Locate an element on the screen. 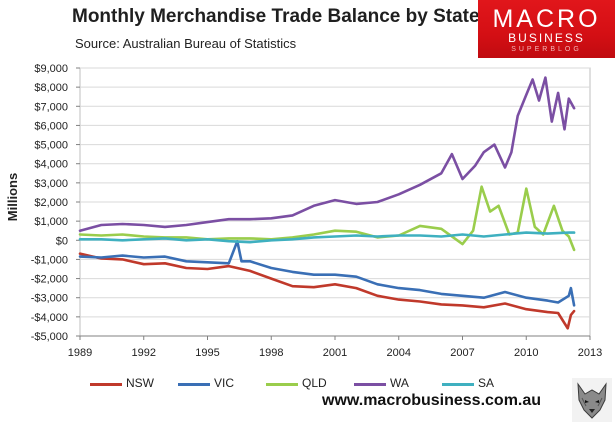 The height and width of the screenshot is (425, 615). macro-business-logo: MACRO BUSINESS SUPERBLOG is located at coordinates (546, 29).